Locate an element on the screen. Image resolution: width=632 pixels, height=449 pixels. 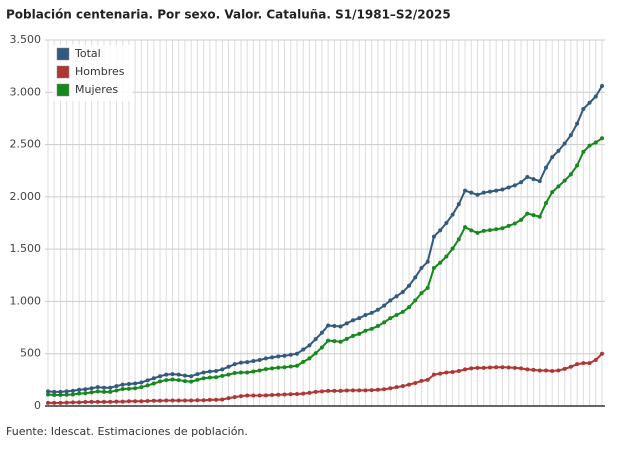
y-tick-label: 0 is located at coordinates (37, 405).